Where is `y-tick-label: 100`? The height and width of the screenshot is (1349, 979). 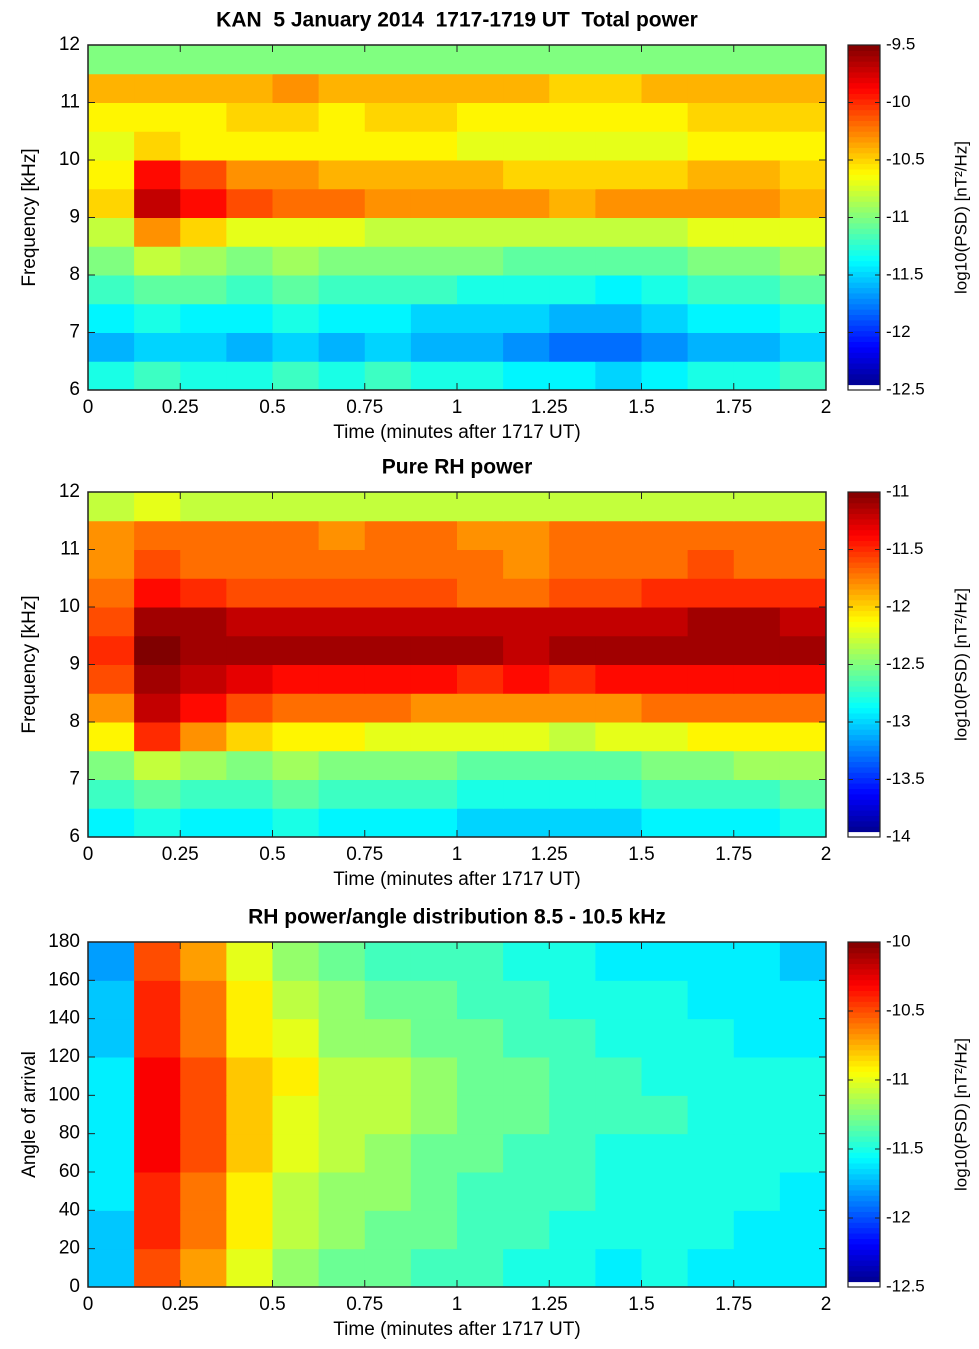
y-tick-label: 100 is located at coordinates (64, 1094).